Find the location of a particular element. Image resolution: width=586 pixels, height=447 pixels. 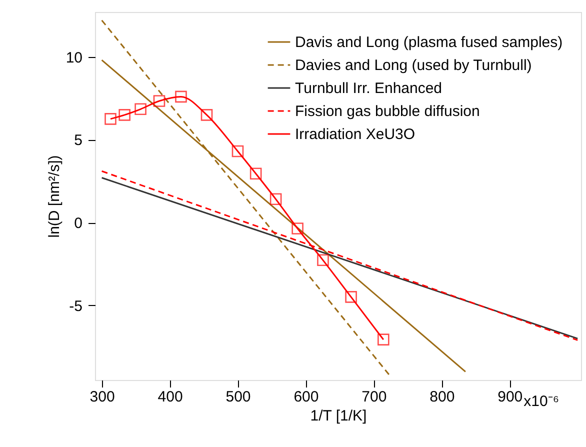

legend-label: Davis and Long (plasma fused samples) is located at coordinates (429, 42).